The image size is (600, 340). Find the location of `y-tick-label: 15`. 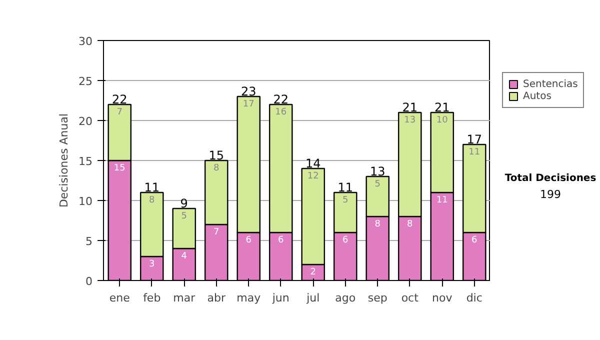

y-tick-label: 15 is located at coordinates (85, 161).